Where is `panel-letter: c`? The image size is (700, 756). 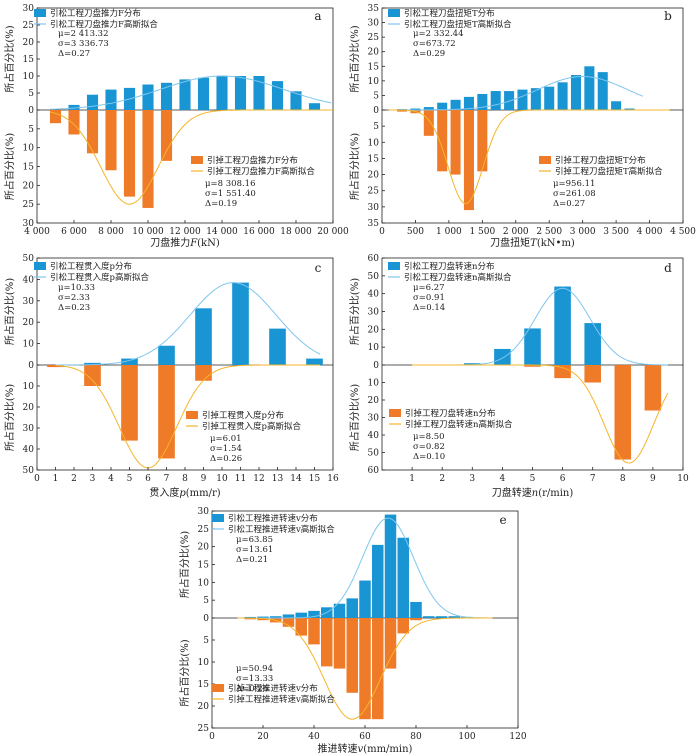
panel-letter: c is located at coordinates (318, 268).